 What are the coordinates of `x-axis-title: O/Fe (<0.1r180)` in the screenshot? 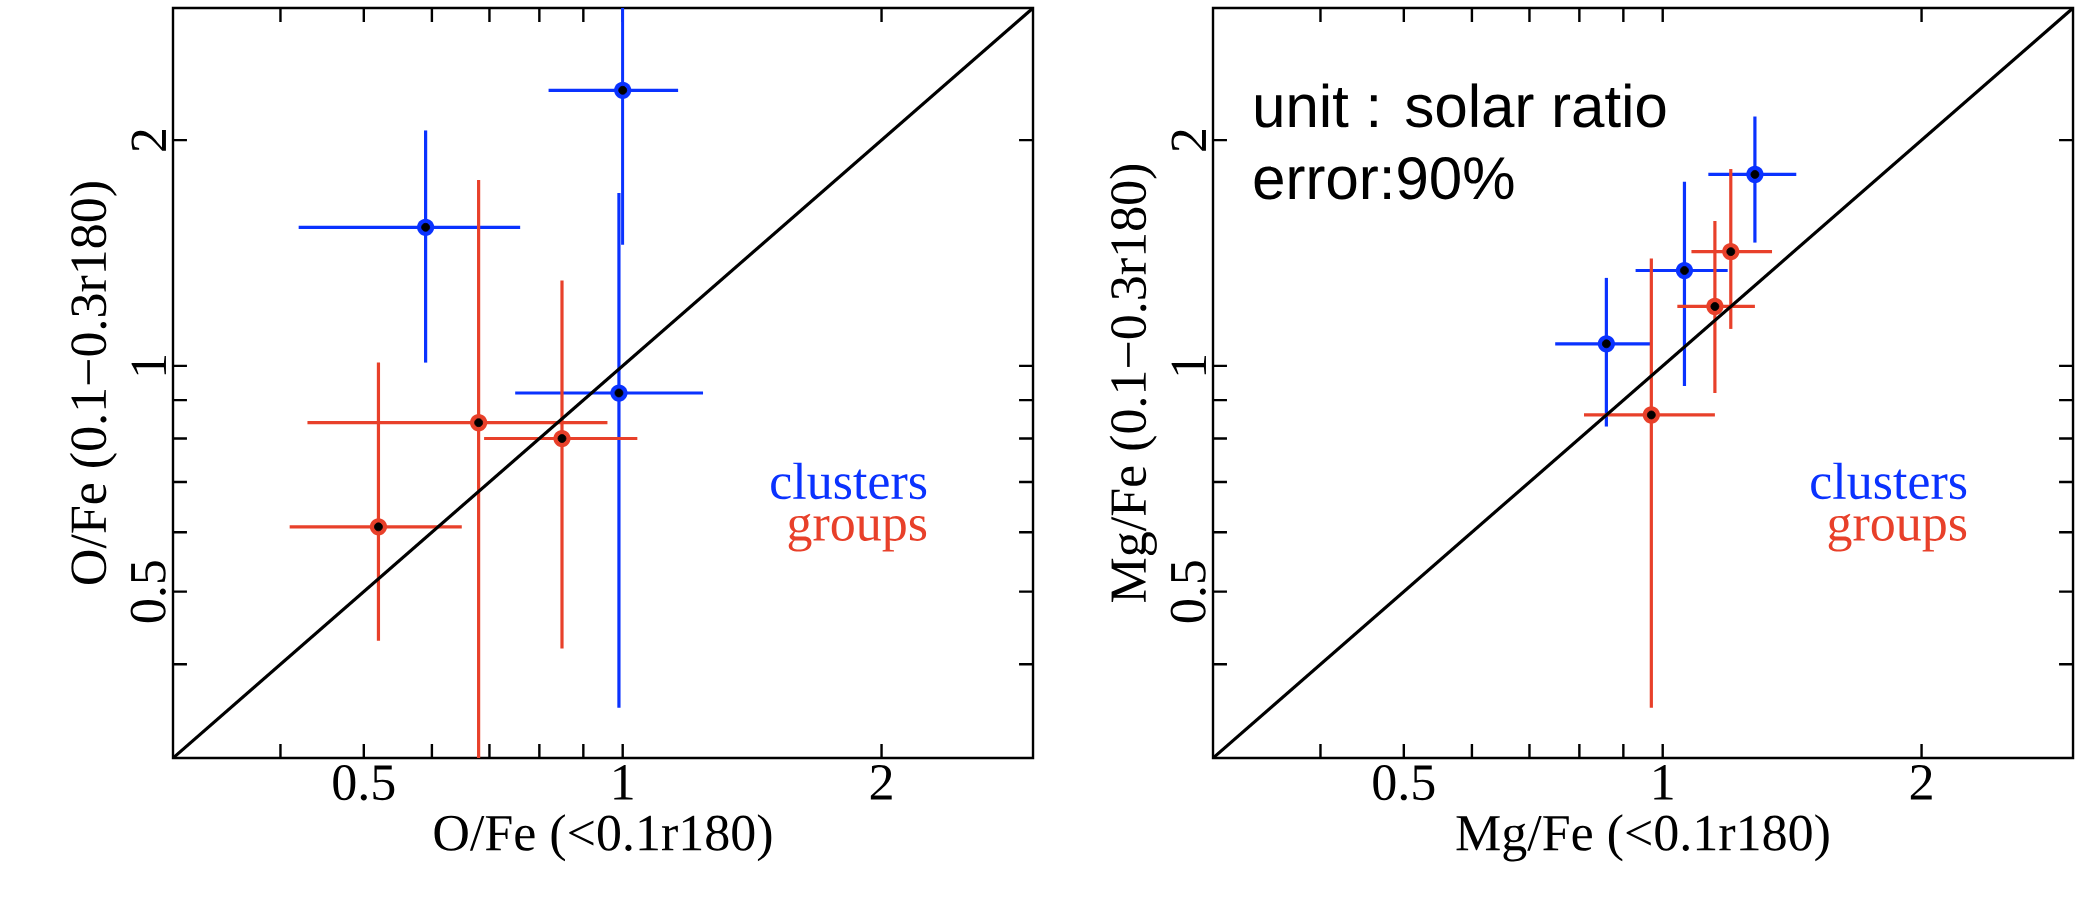 It's located at (603, 838).